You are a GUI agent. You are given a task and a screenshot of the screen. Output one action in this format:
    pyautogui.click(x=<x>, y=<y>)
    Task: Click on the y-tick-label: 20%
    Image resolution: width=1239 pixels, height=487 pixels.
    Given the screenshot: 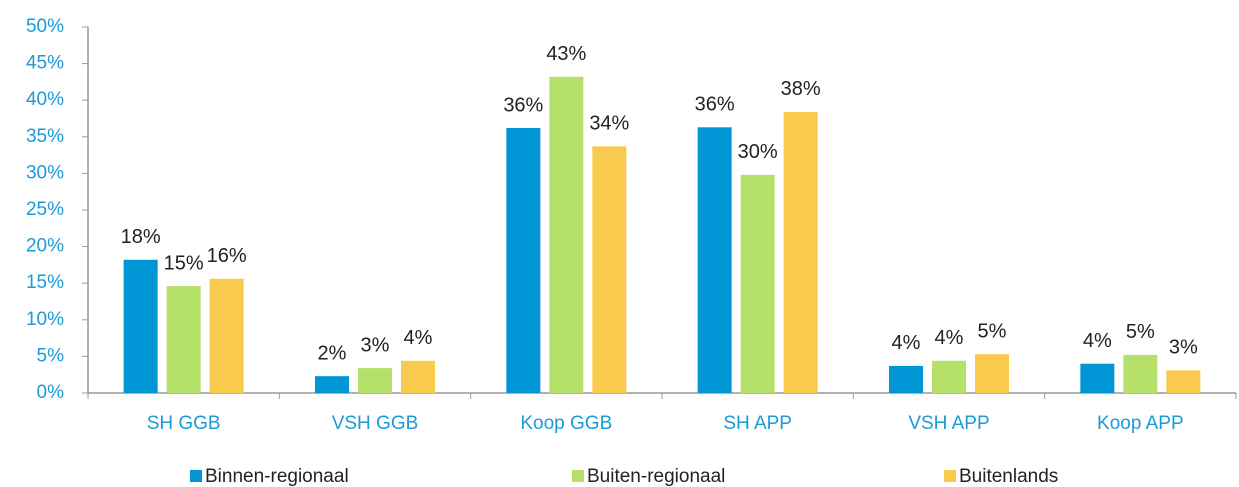 What is the action you would take?
    pyautogui.click(x=45, y=246)
    